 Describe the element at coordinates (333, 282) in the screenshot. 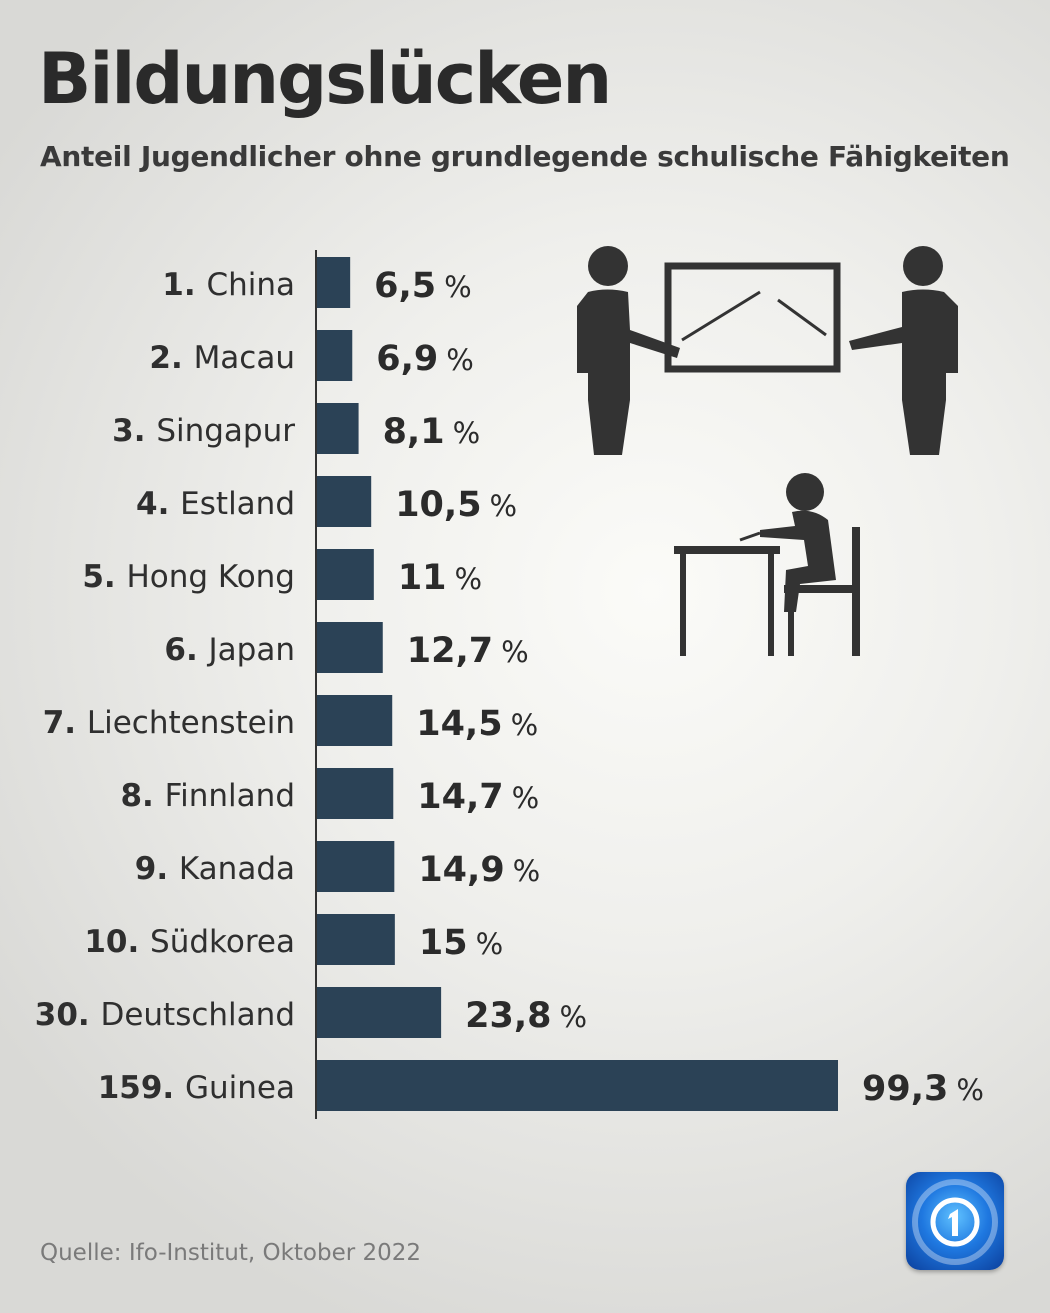

I see `bar-china` at that location.